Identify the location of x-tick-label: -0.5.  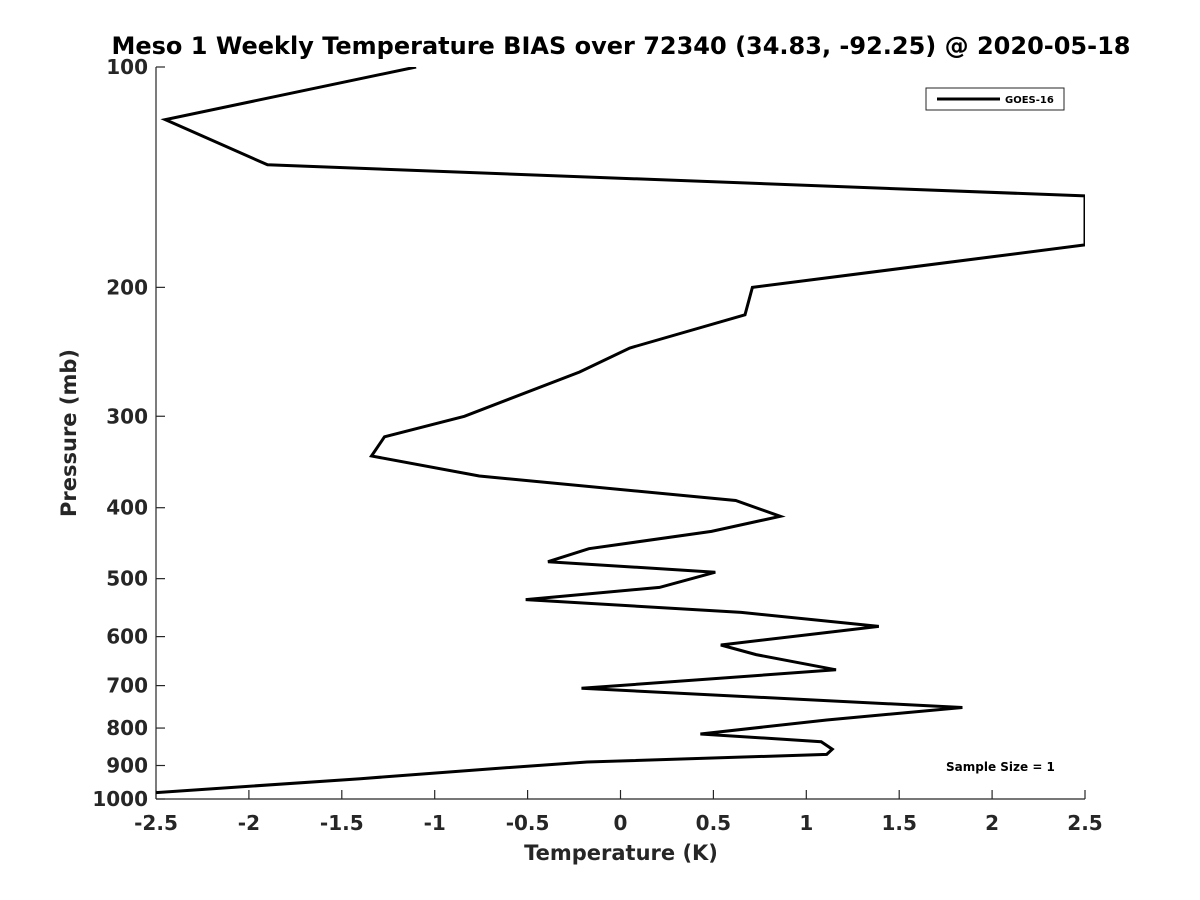
(528, 823).